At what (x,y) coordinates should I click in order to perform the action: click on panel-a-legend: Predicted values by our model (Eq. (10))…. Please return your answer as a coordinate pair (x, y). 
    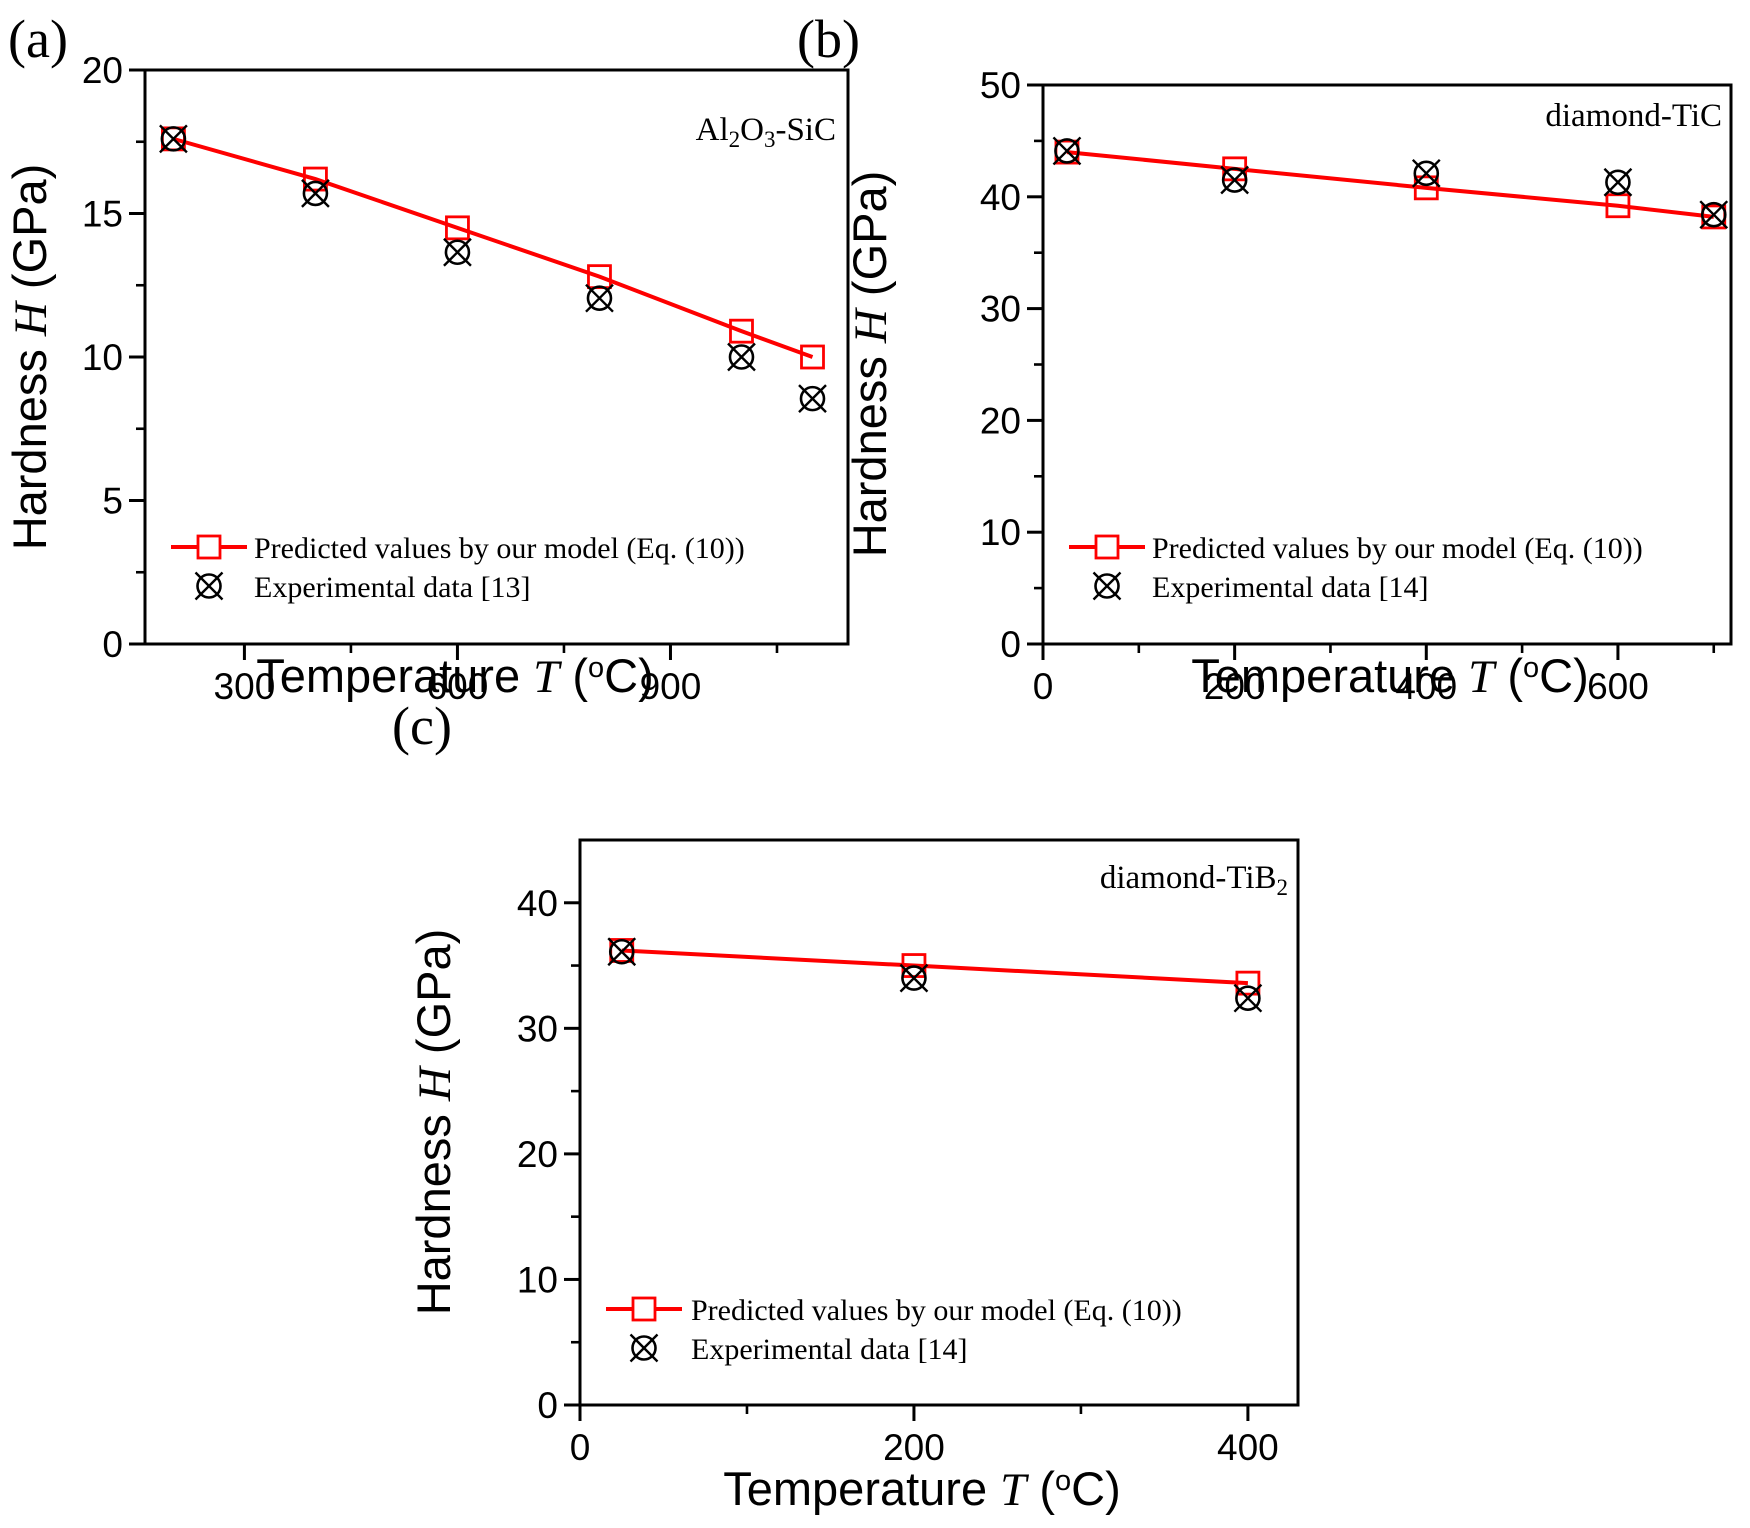
    Looking at the image, I should click on (458, 568).